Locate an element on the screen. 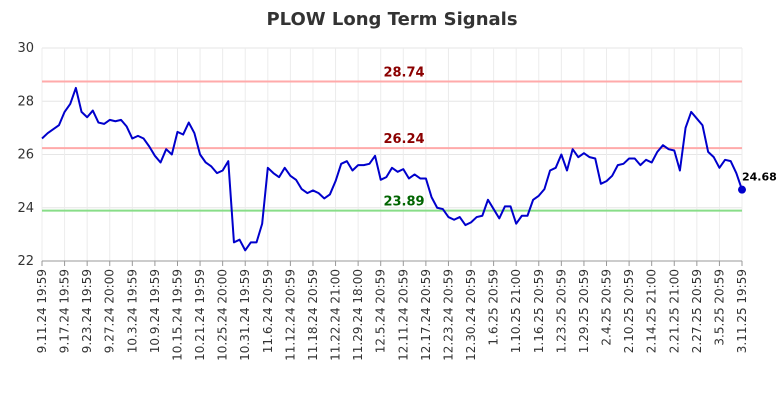 The height and width of the screenshot is (400, 784). x-tick-label: 1.16.25 20:59 is located at coordinates (539, 311).